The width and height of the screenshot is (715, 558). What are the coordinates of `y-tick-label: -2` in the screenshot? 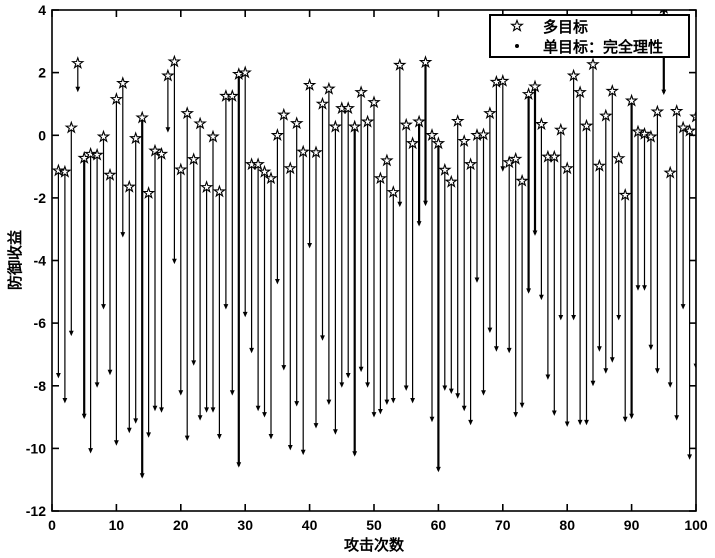 It's located at (40, 198).